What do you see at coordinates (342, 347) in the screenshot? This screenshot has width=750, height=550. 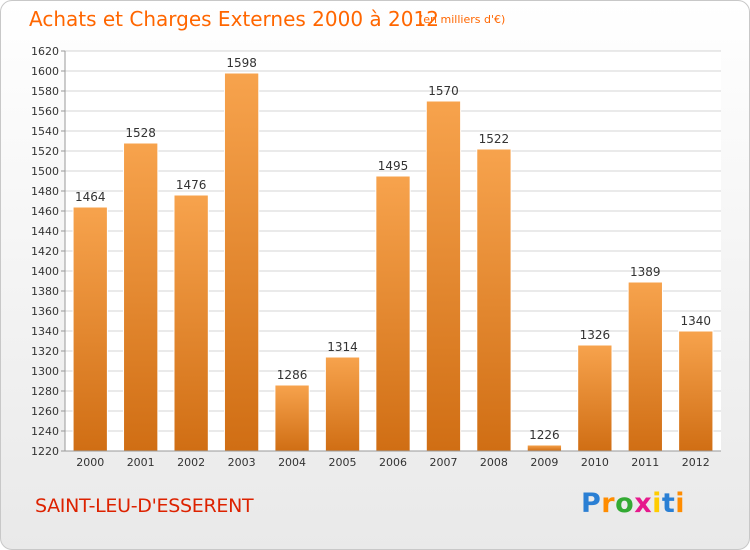 I see `data-label-2005: 1314` at bounding box center [342, 347].